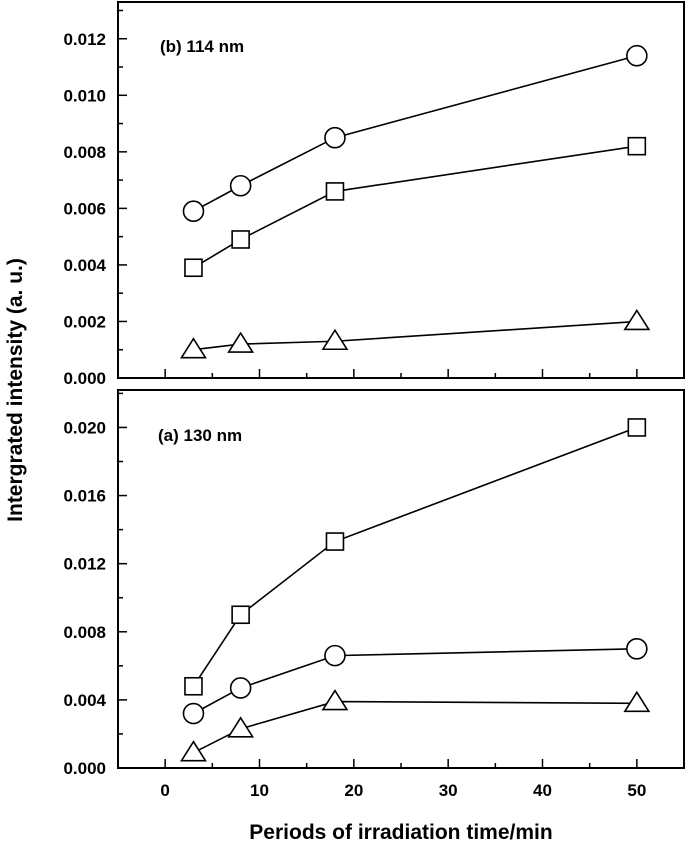 This screenshot has width=686, height=844. What do you see at coordinates (259, 790) in the screenshot?
I see `x-tick-label: 10` at bounding box center [259, 790].